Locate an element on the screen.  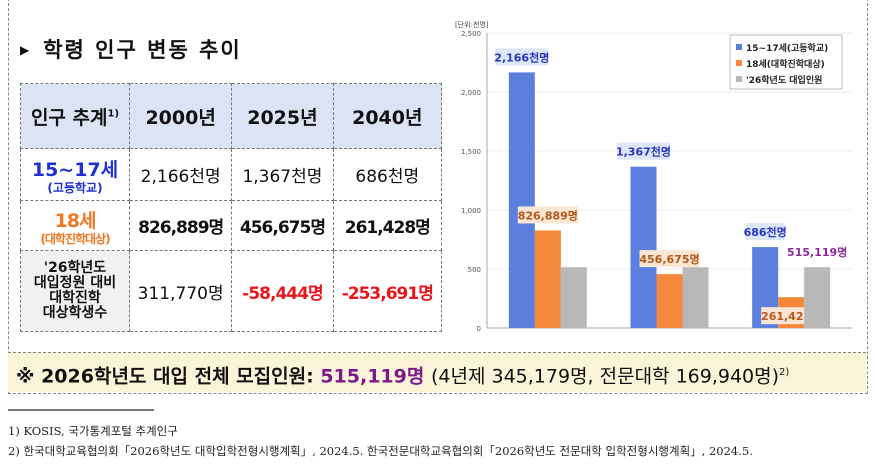
row-label-main: 18세 is located at coordinates (75, 220).